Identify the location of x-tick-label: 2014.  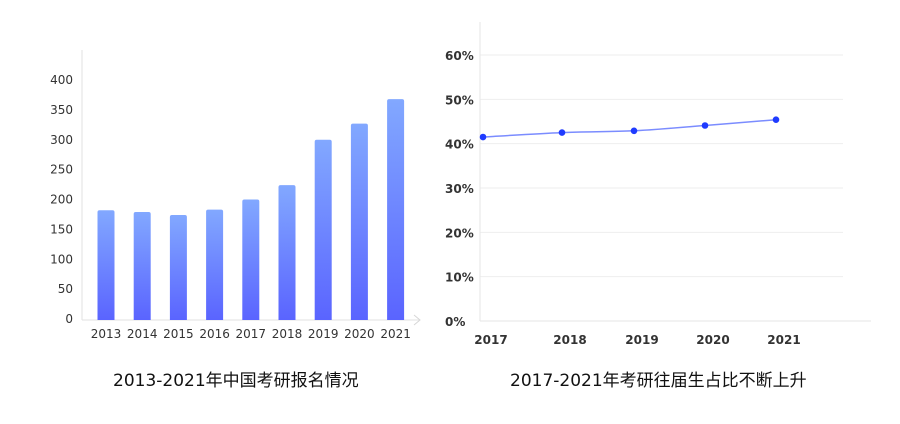
(142, 334).